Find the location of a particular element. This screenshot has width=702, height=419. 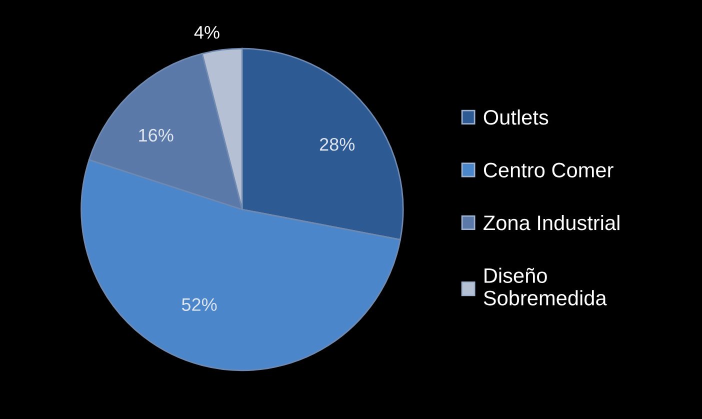

legend-label: Diseño Sobremedida is located at coordinates (545, 287).